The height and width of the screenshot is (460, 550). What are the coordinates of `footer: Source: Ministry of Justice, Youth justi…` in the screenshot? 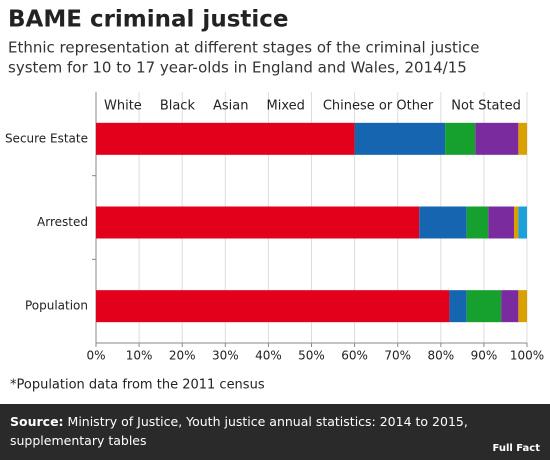 It's located at (275, 432).